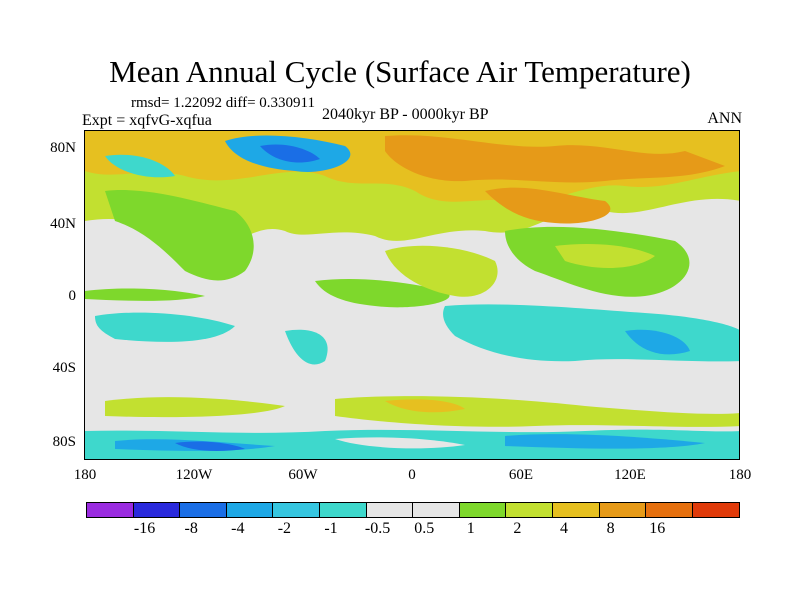 This screenshot has width=800, height=600. What do you see at coordinates (470, 528) in the screenshot?
I see `colorbar-label: 1` at bounding box center [470, 528].